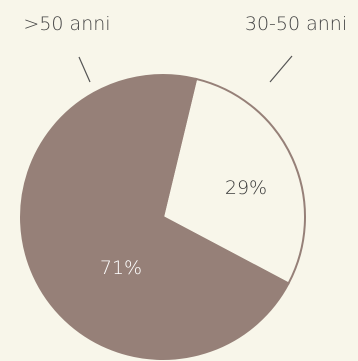 Image resolution: width=358 pixels, height=361 pixels. Describe the element at coordinates (185, 69) in the screenshot. I see `leader-lines` at that location.